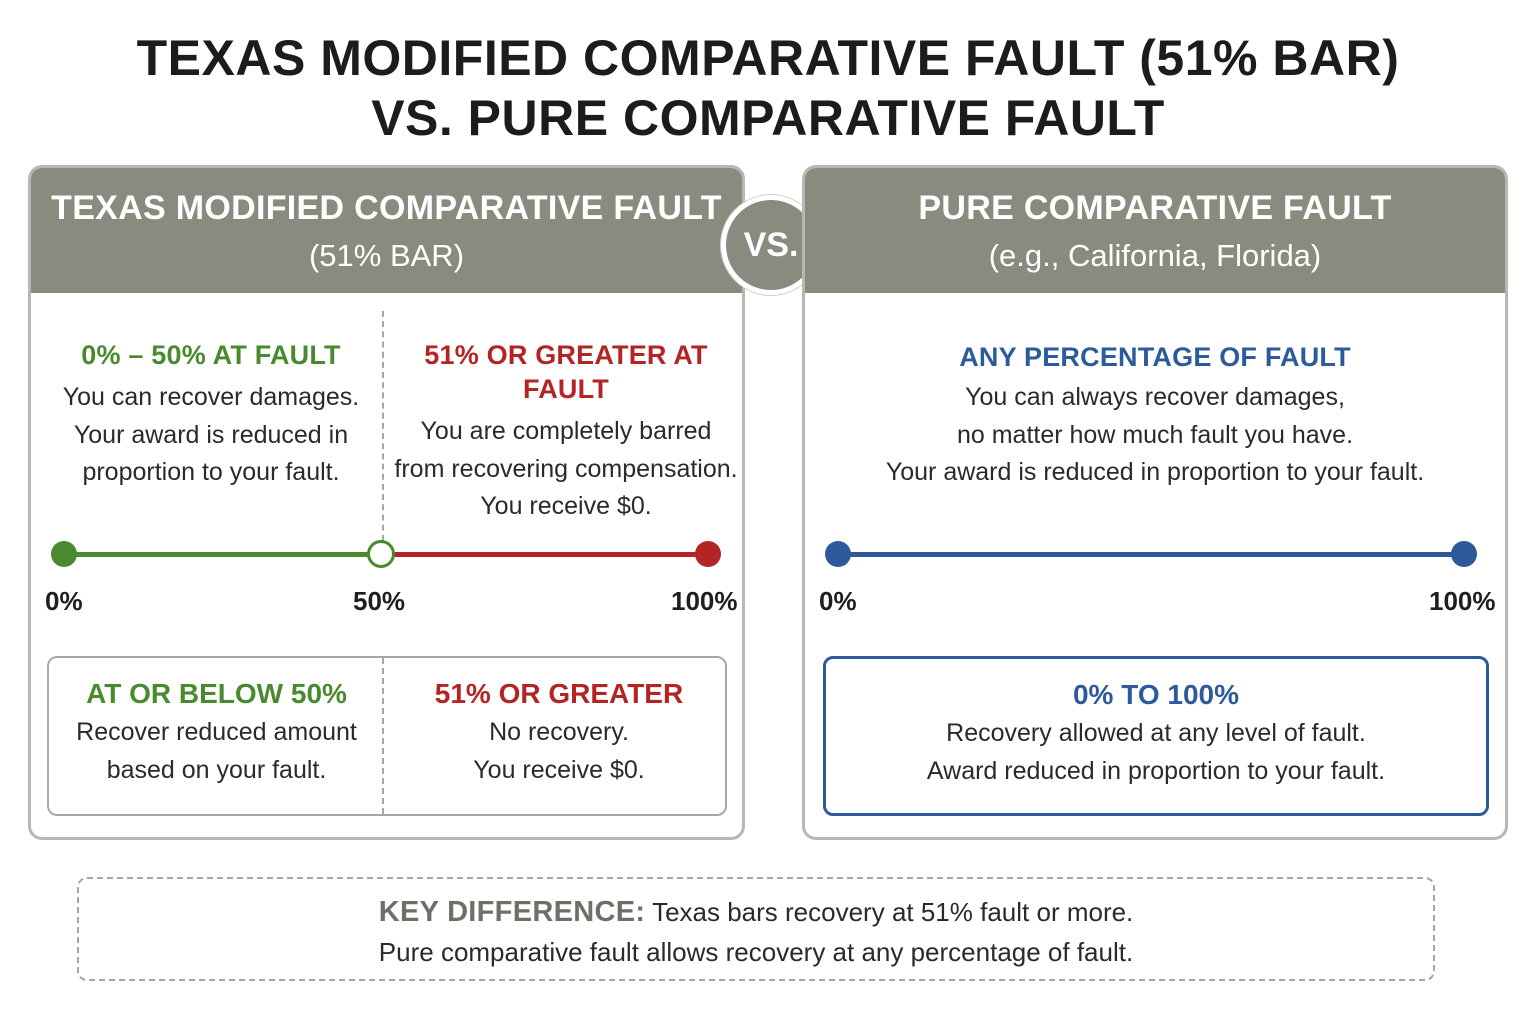 This screenshot has width=1536, height=1024. I want to click on pure-scale-end-label: 100%, so click(1462, 601).